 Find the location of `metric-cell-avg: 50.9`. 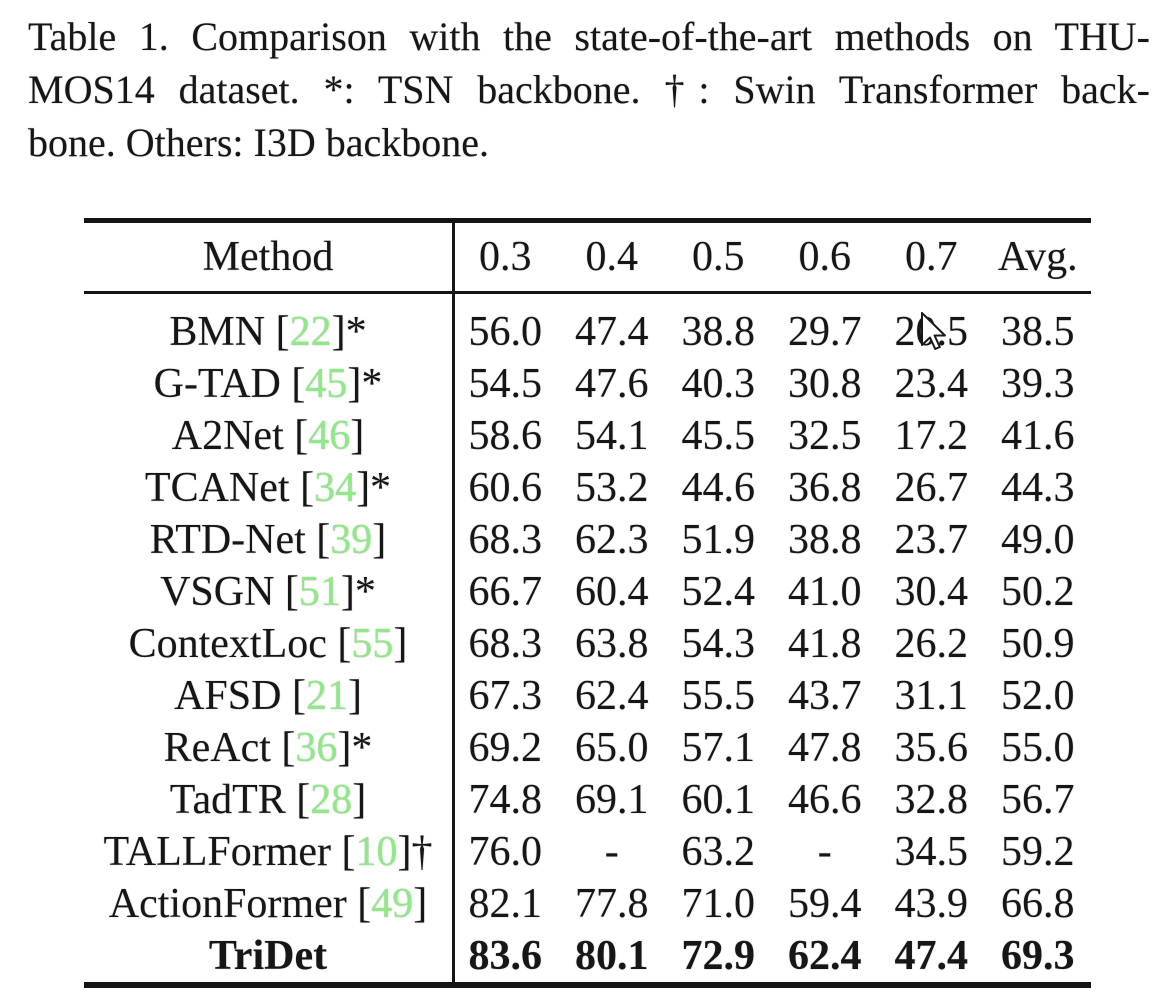

metric-cell-avg: 50.9 is located at coordinates (1038, 644).